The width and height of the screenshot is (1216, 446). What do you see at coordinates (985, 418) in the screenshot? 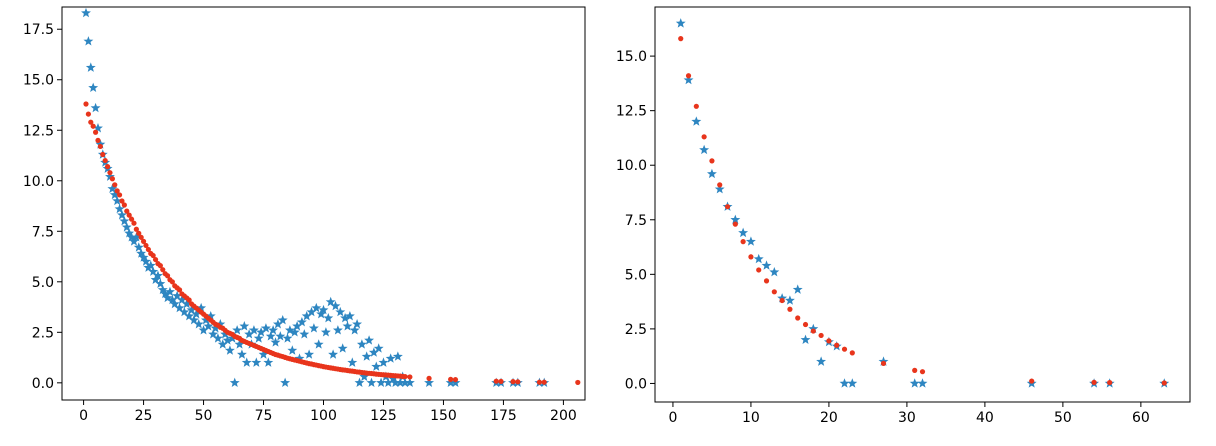
I see `x-tick-label: 40` at bounding box center [985, 418].